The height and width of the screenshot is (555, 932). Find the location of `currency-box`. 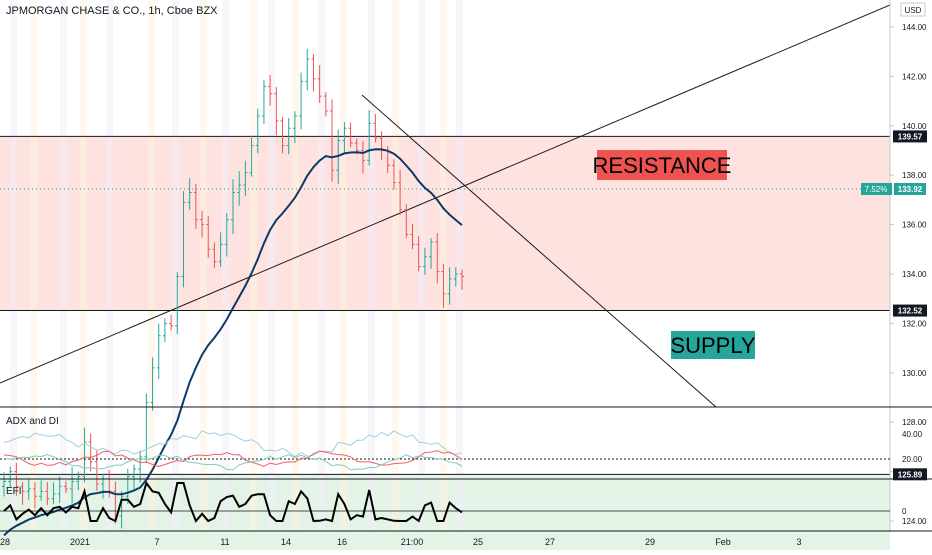

currency-box is located at coordinates (913, 9).